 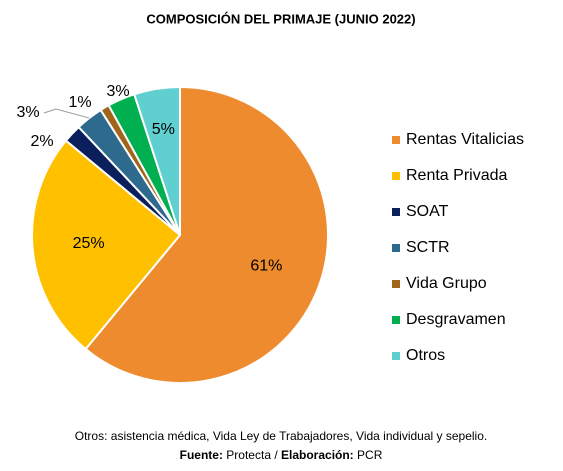 I want to click on data-label: 1%, so click(x=79, y=102).